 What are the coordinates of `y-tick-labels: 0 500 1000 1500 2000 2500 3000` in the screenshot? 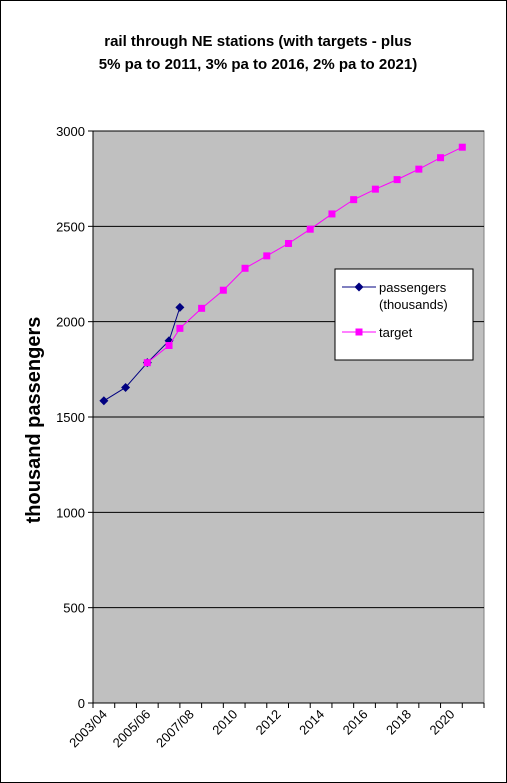 It's located at (70, 417).